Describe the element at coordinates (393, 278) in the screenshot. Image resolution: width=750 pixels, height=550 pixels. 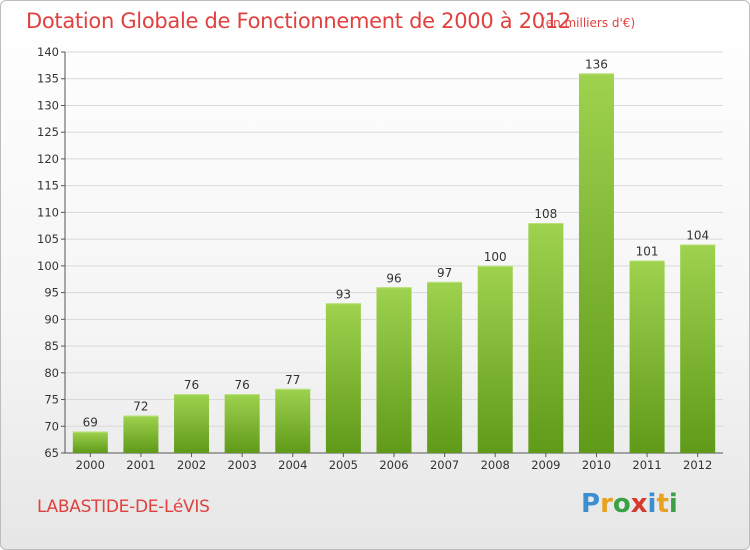
I see `data-label: 96` at that location.